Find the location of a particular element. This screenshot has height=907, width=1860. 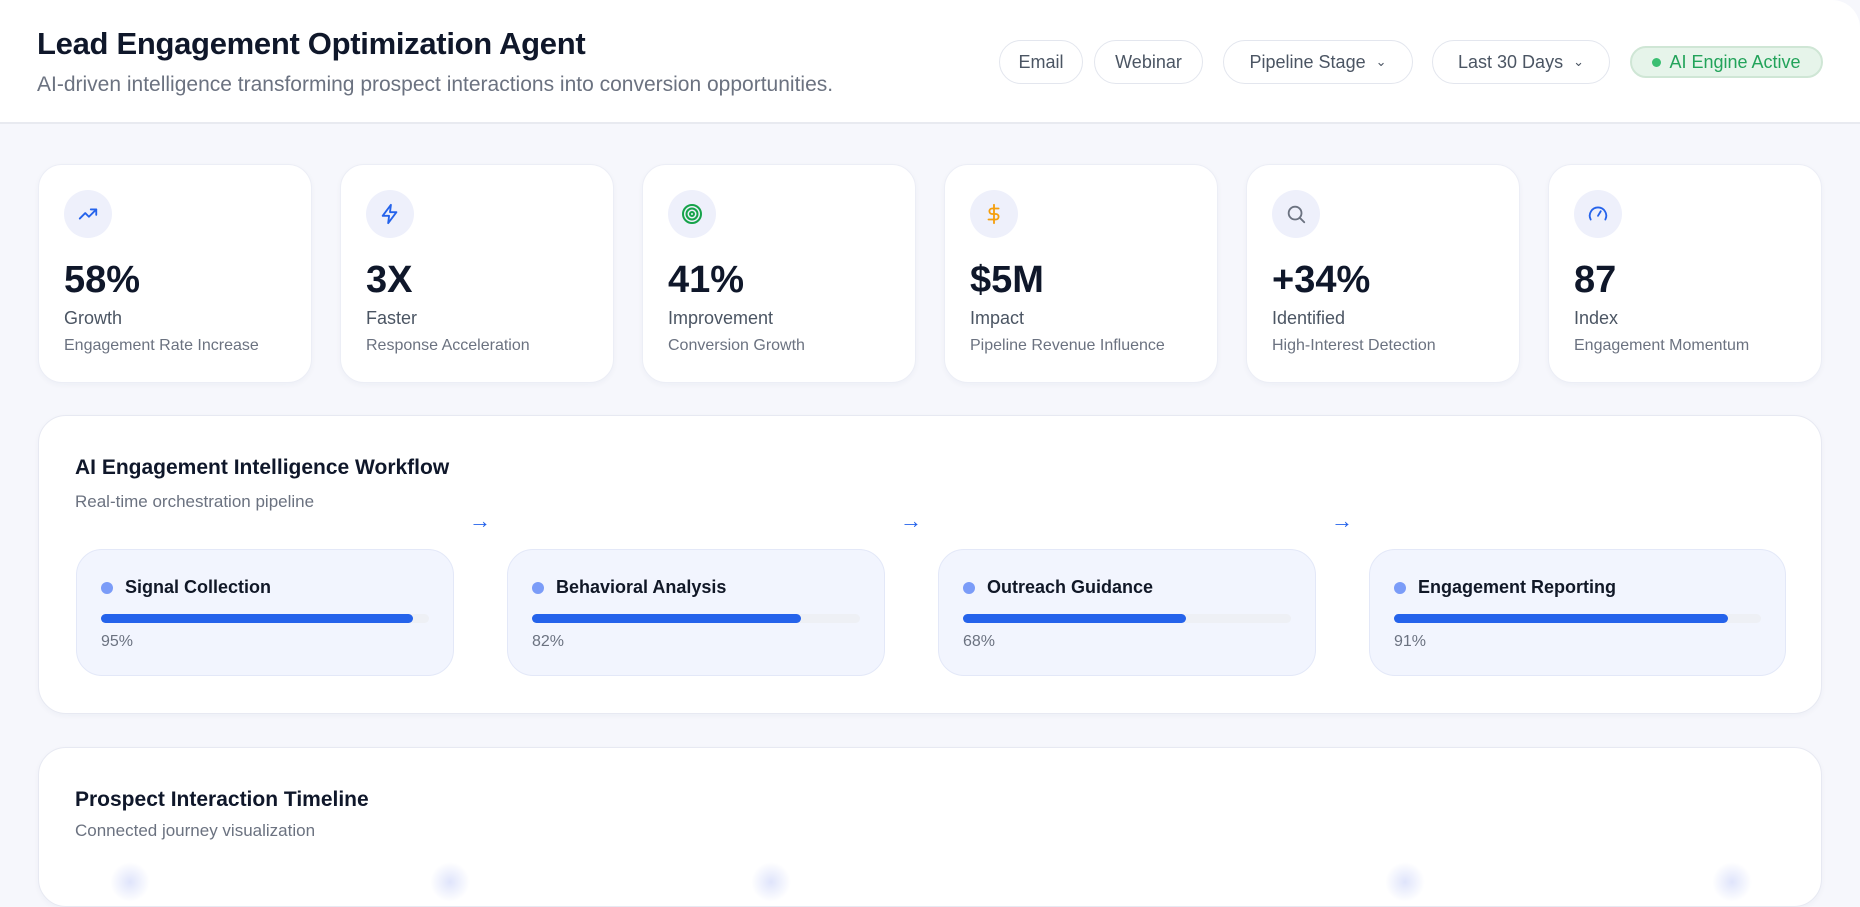

kpi-value: 41% is located at coordinates (706, 280).